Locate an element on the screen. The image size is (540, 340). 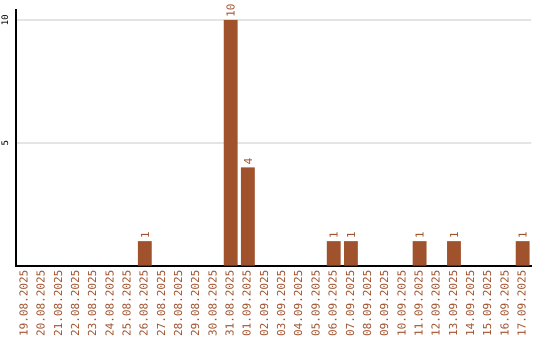
x-tick-label: 05.09.2025 is located at coordinates (315, 303).